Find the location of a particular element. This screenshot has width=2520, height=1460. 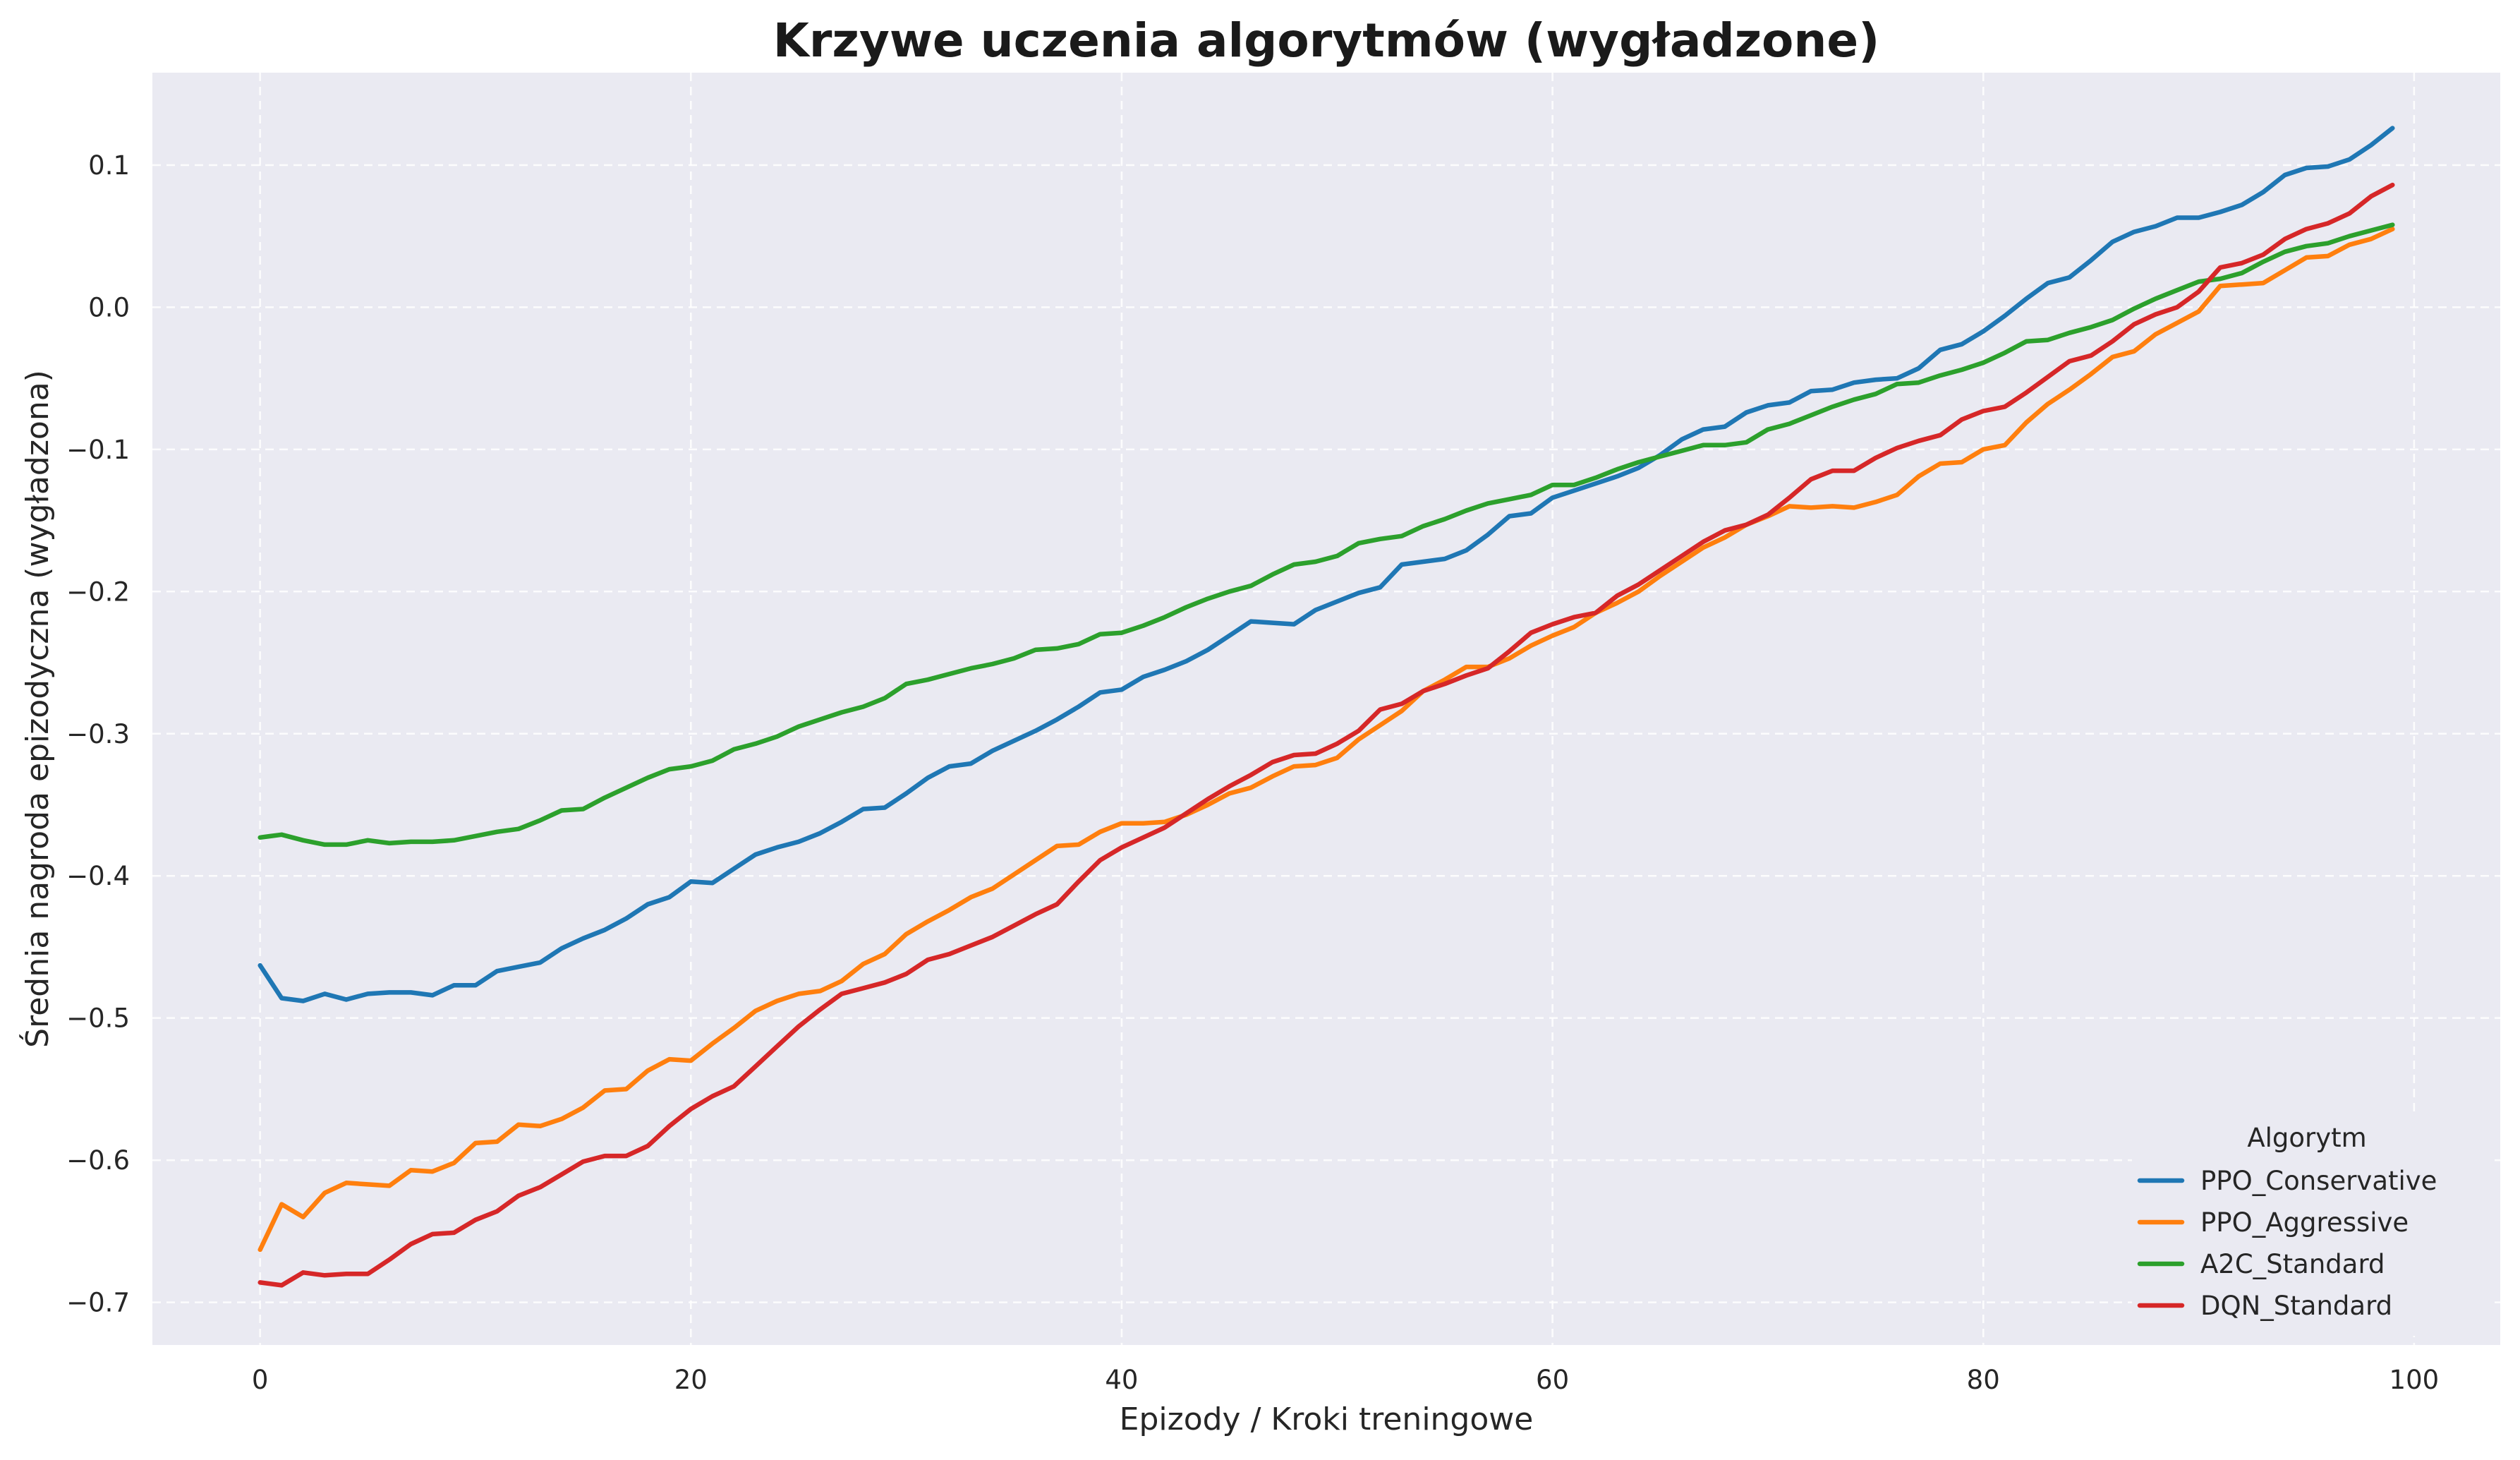

y-tick-label: 0.1 is located at coordinates (109, 166).